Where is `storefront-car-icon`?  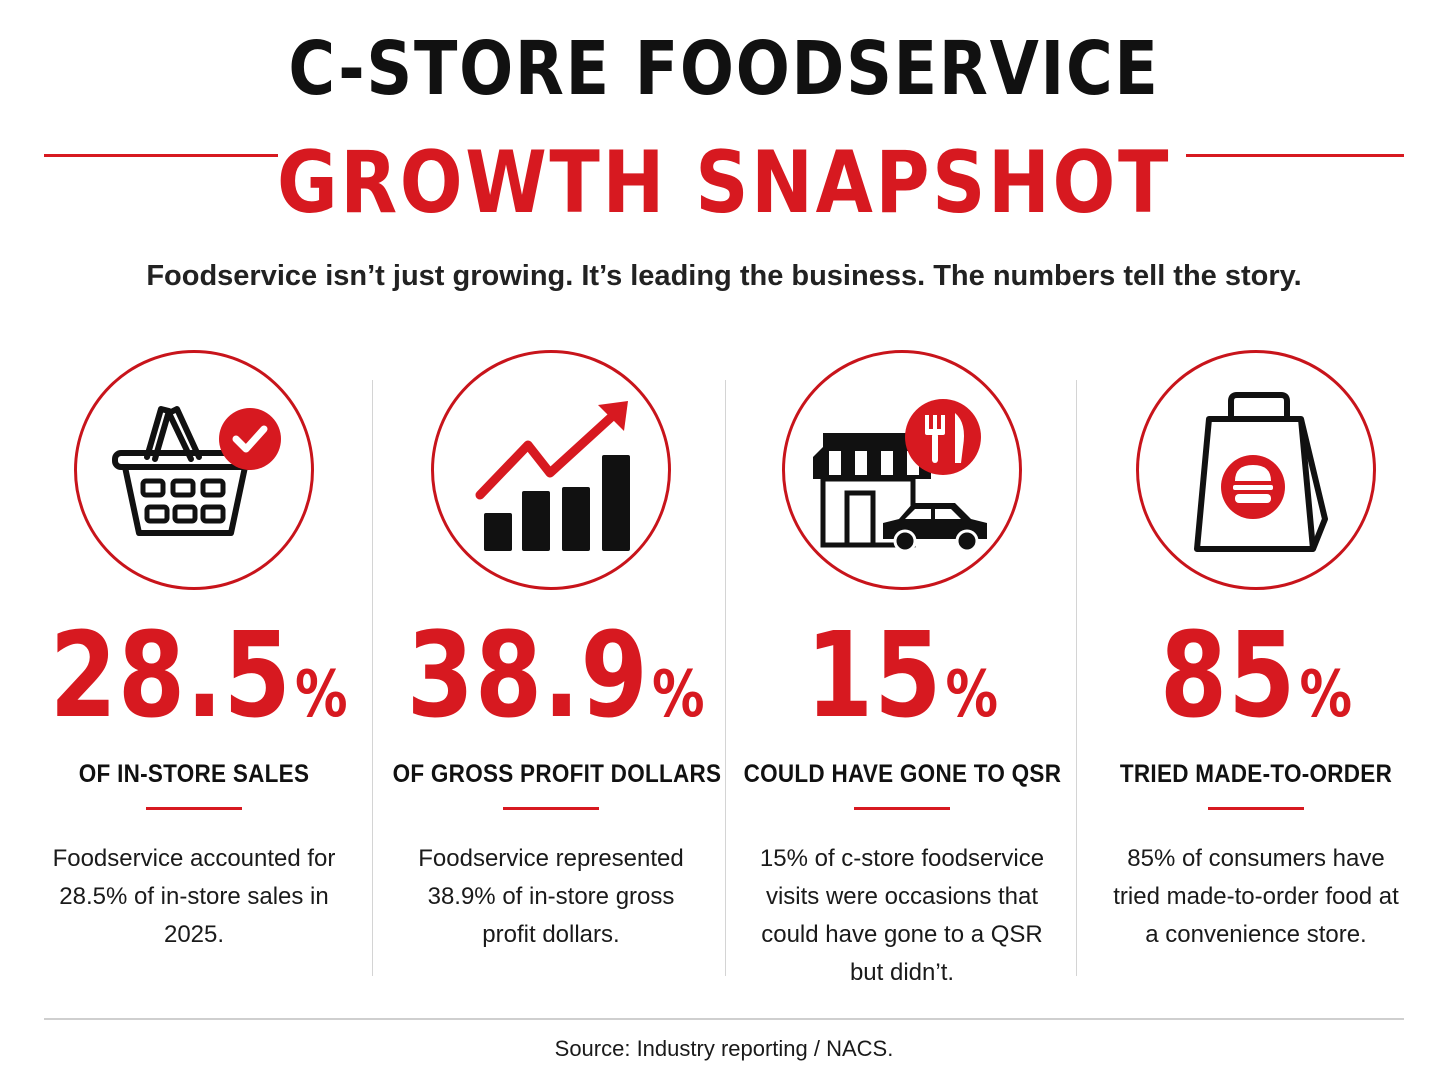
storefront-car-icon is located at coordinates (902, 470).